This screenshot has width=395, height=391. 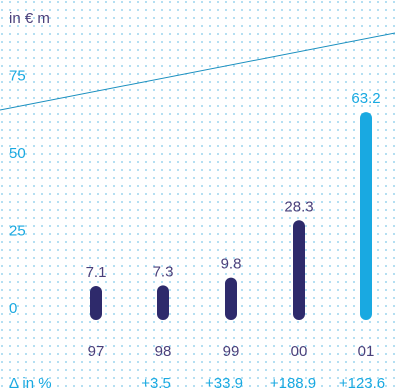 What do you see at coordinates (231, 264) in the screenshot?
I see `data-label-99: 9.8` at bounding box center [231, 264].